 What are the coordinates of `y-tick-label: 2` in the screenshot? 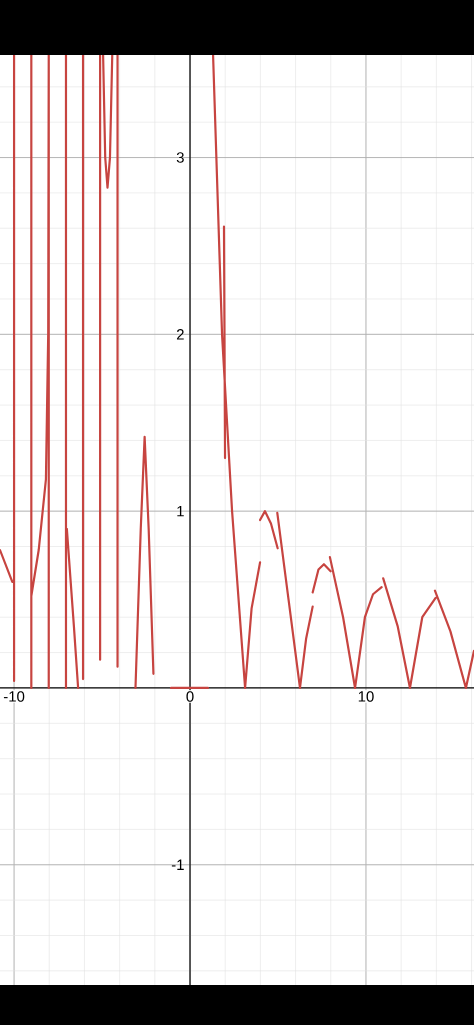 It's located at (180, 334).